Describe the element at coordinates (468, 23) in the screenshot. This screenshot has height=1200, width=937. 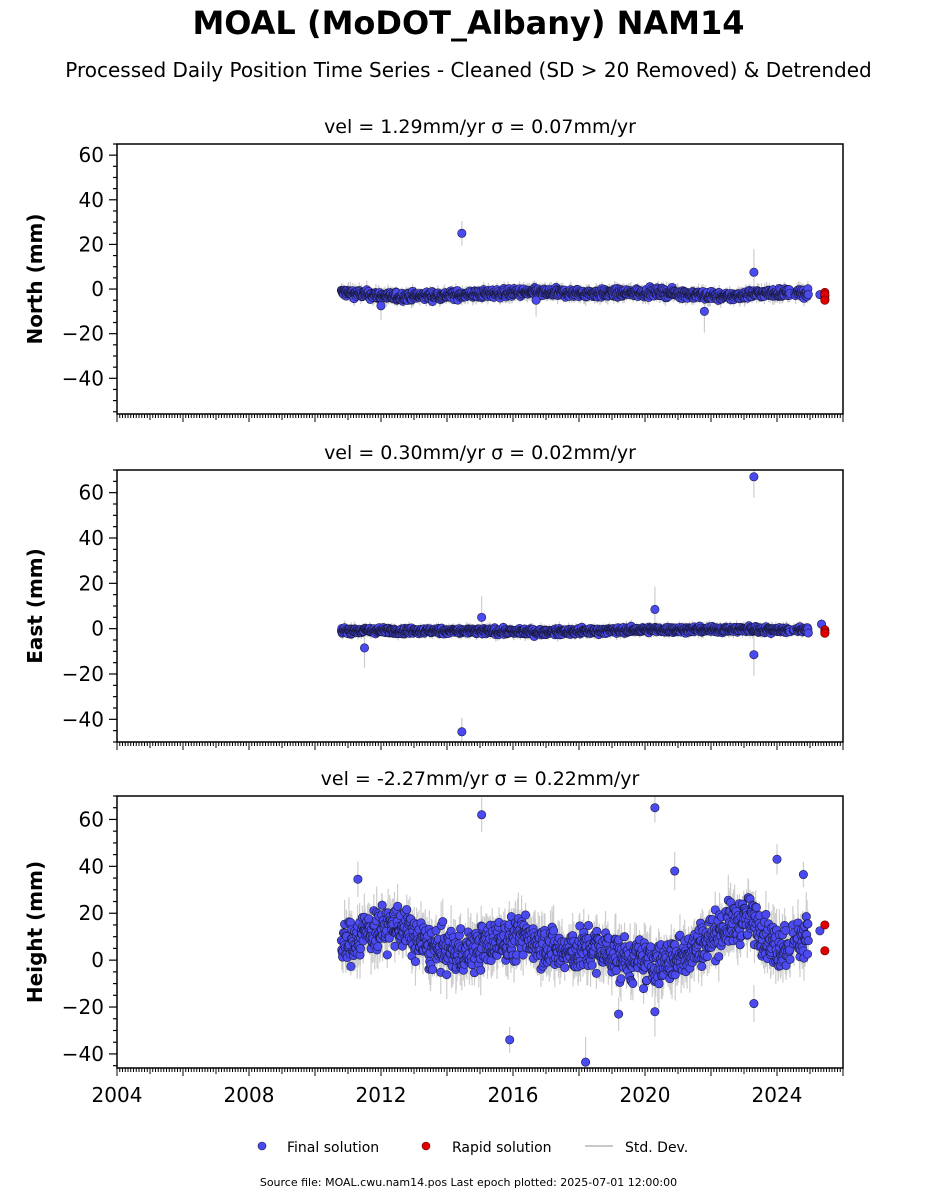
I see `page-title: MOAL (MoDOT_Albany) NAM14` at that location.